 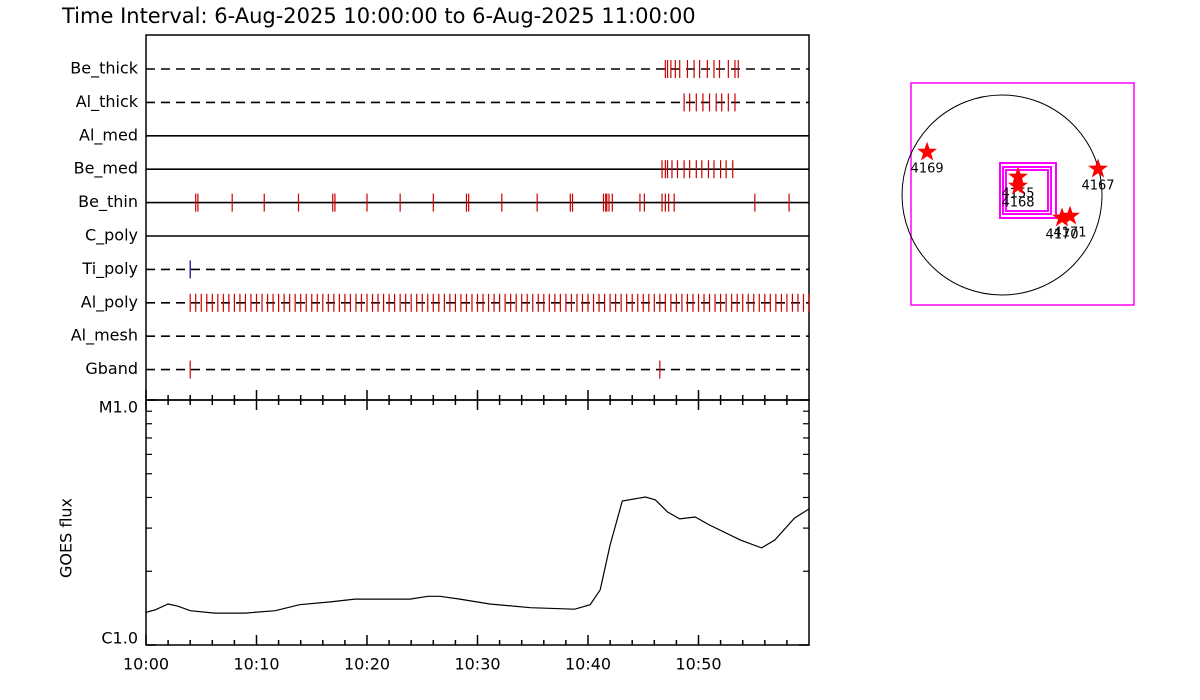 I want to click on row-label: C_poly, so click(x=111, y=236).